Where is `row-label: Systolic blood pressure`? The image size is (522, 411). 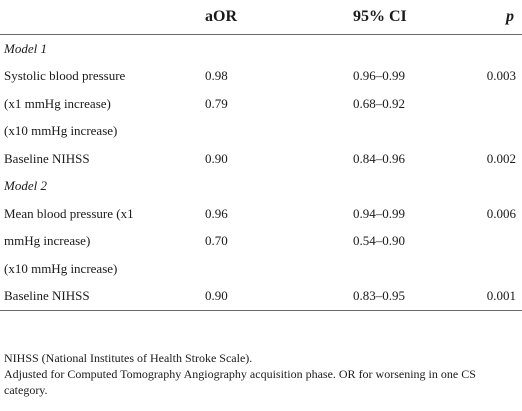
row-label: Systolic blood pressure is located at coordinates (65, 76).